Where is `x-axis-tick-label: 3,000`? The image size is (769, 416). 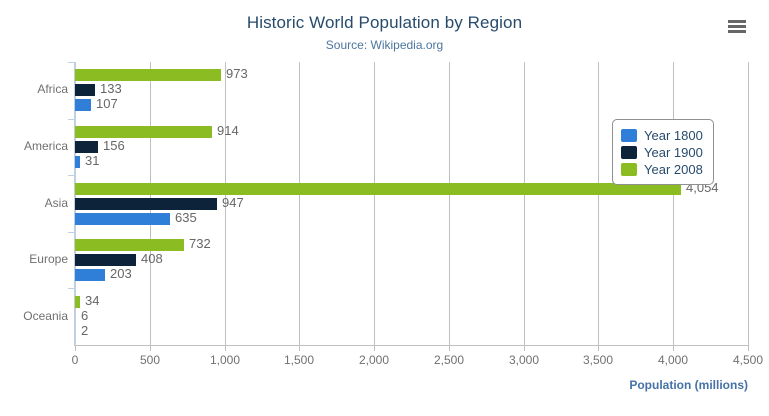
x-axis-tick-label: 3,000 is located at coordinates (524, 360).